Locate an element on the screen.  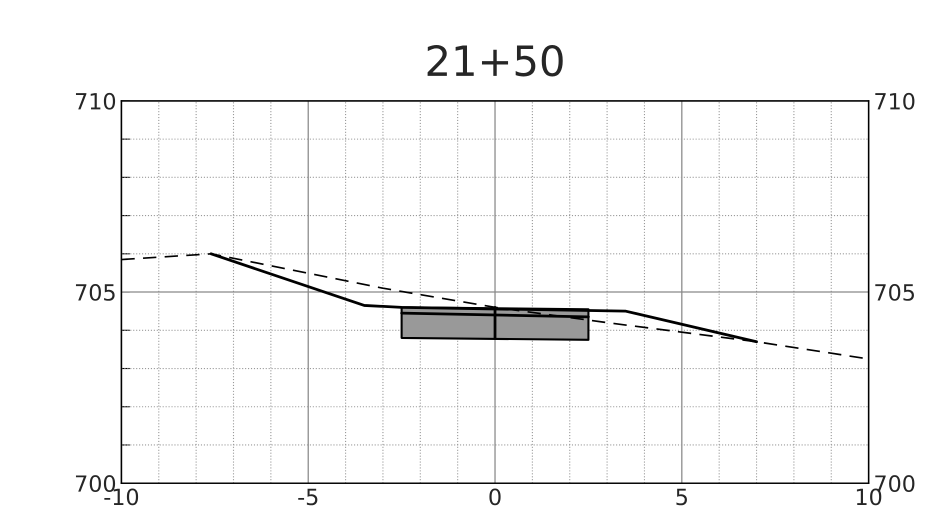
y2-tick-label: 705 is located at coordinates (894, 292).